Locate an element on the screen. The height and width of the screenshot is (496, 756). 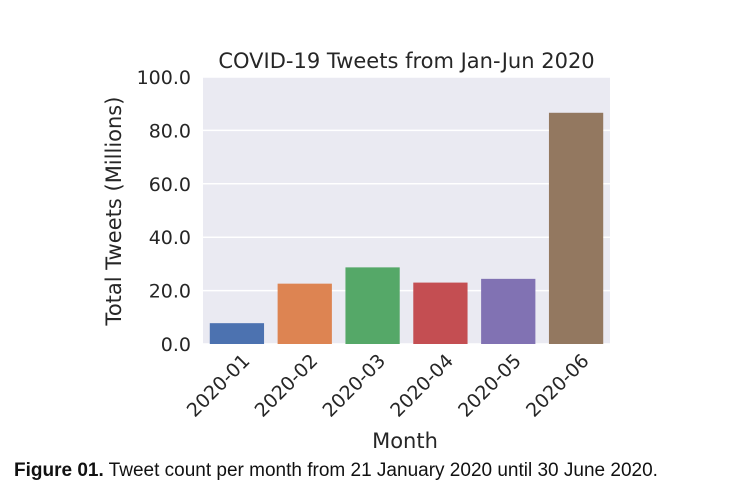
figure-label: Figure 01. is located at coordinates (59, 470).